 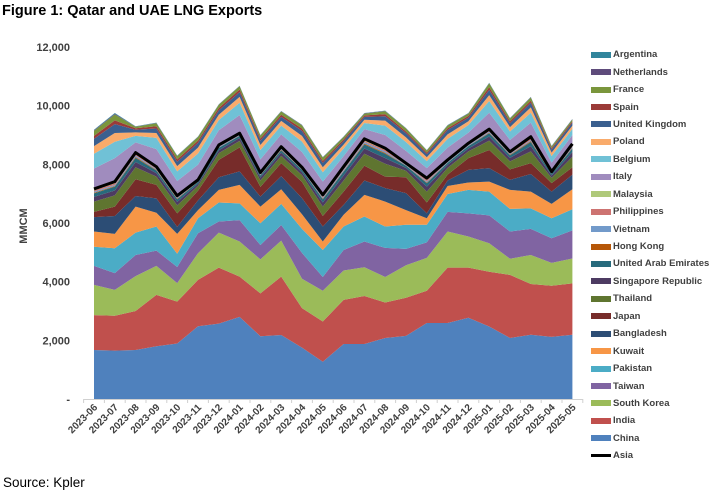 I want to click on legend-label: Asia, so click(x=623, y=456).